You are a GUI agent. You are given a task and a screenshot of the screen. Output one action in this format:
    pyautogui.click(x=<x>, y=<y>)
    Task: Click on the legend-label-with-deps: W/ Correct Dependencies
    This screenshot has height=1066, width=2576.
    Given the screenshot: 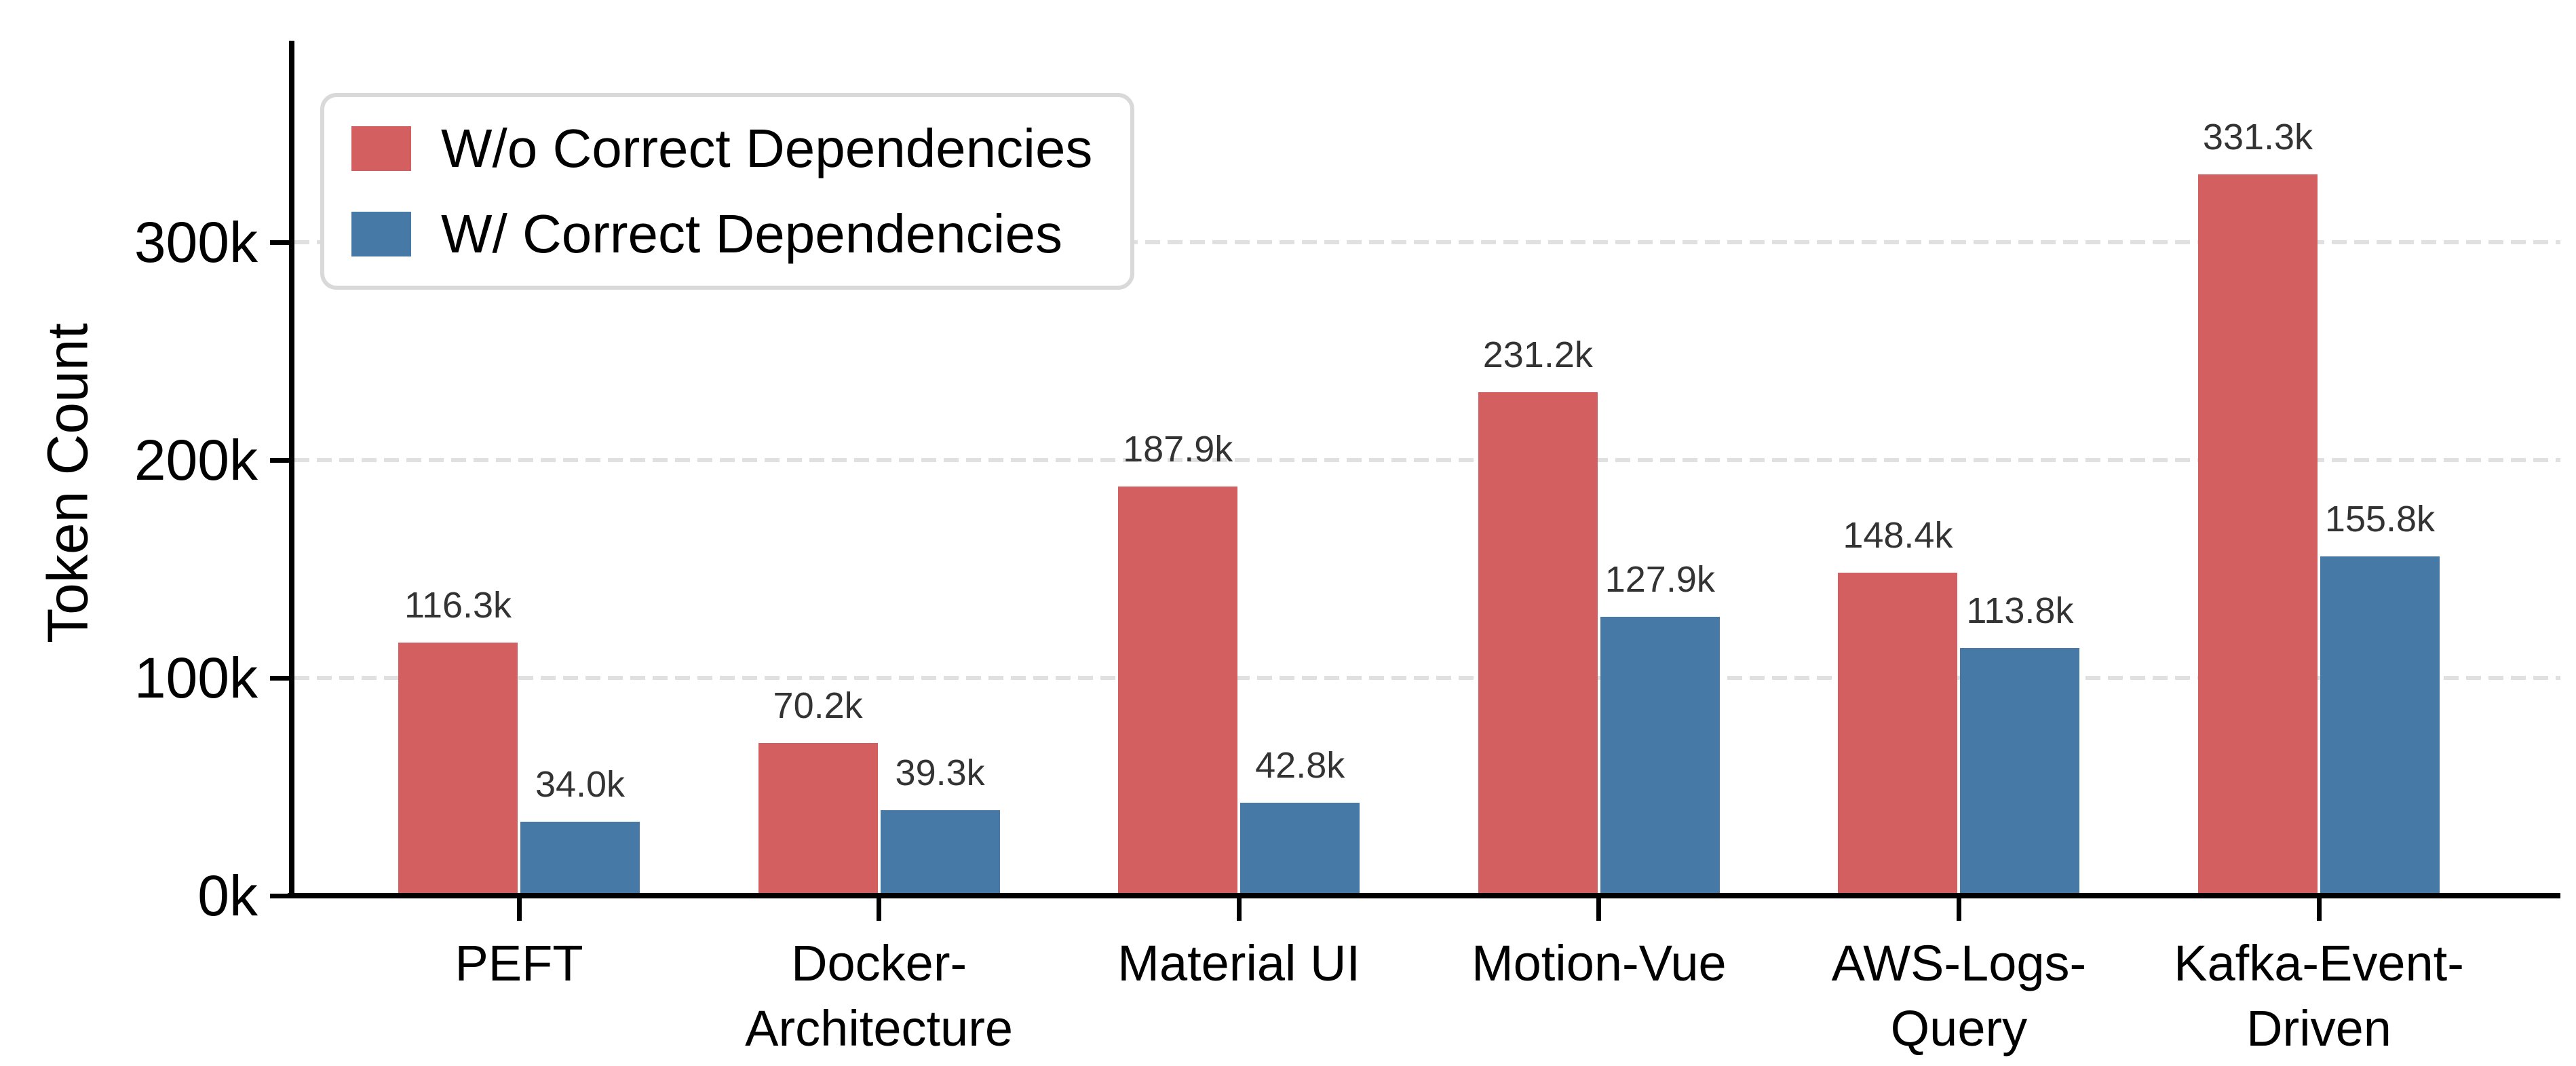 What is the action you would take?
    pyautogui.click(x=752, y=234)
    